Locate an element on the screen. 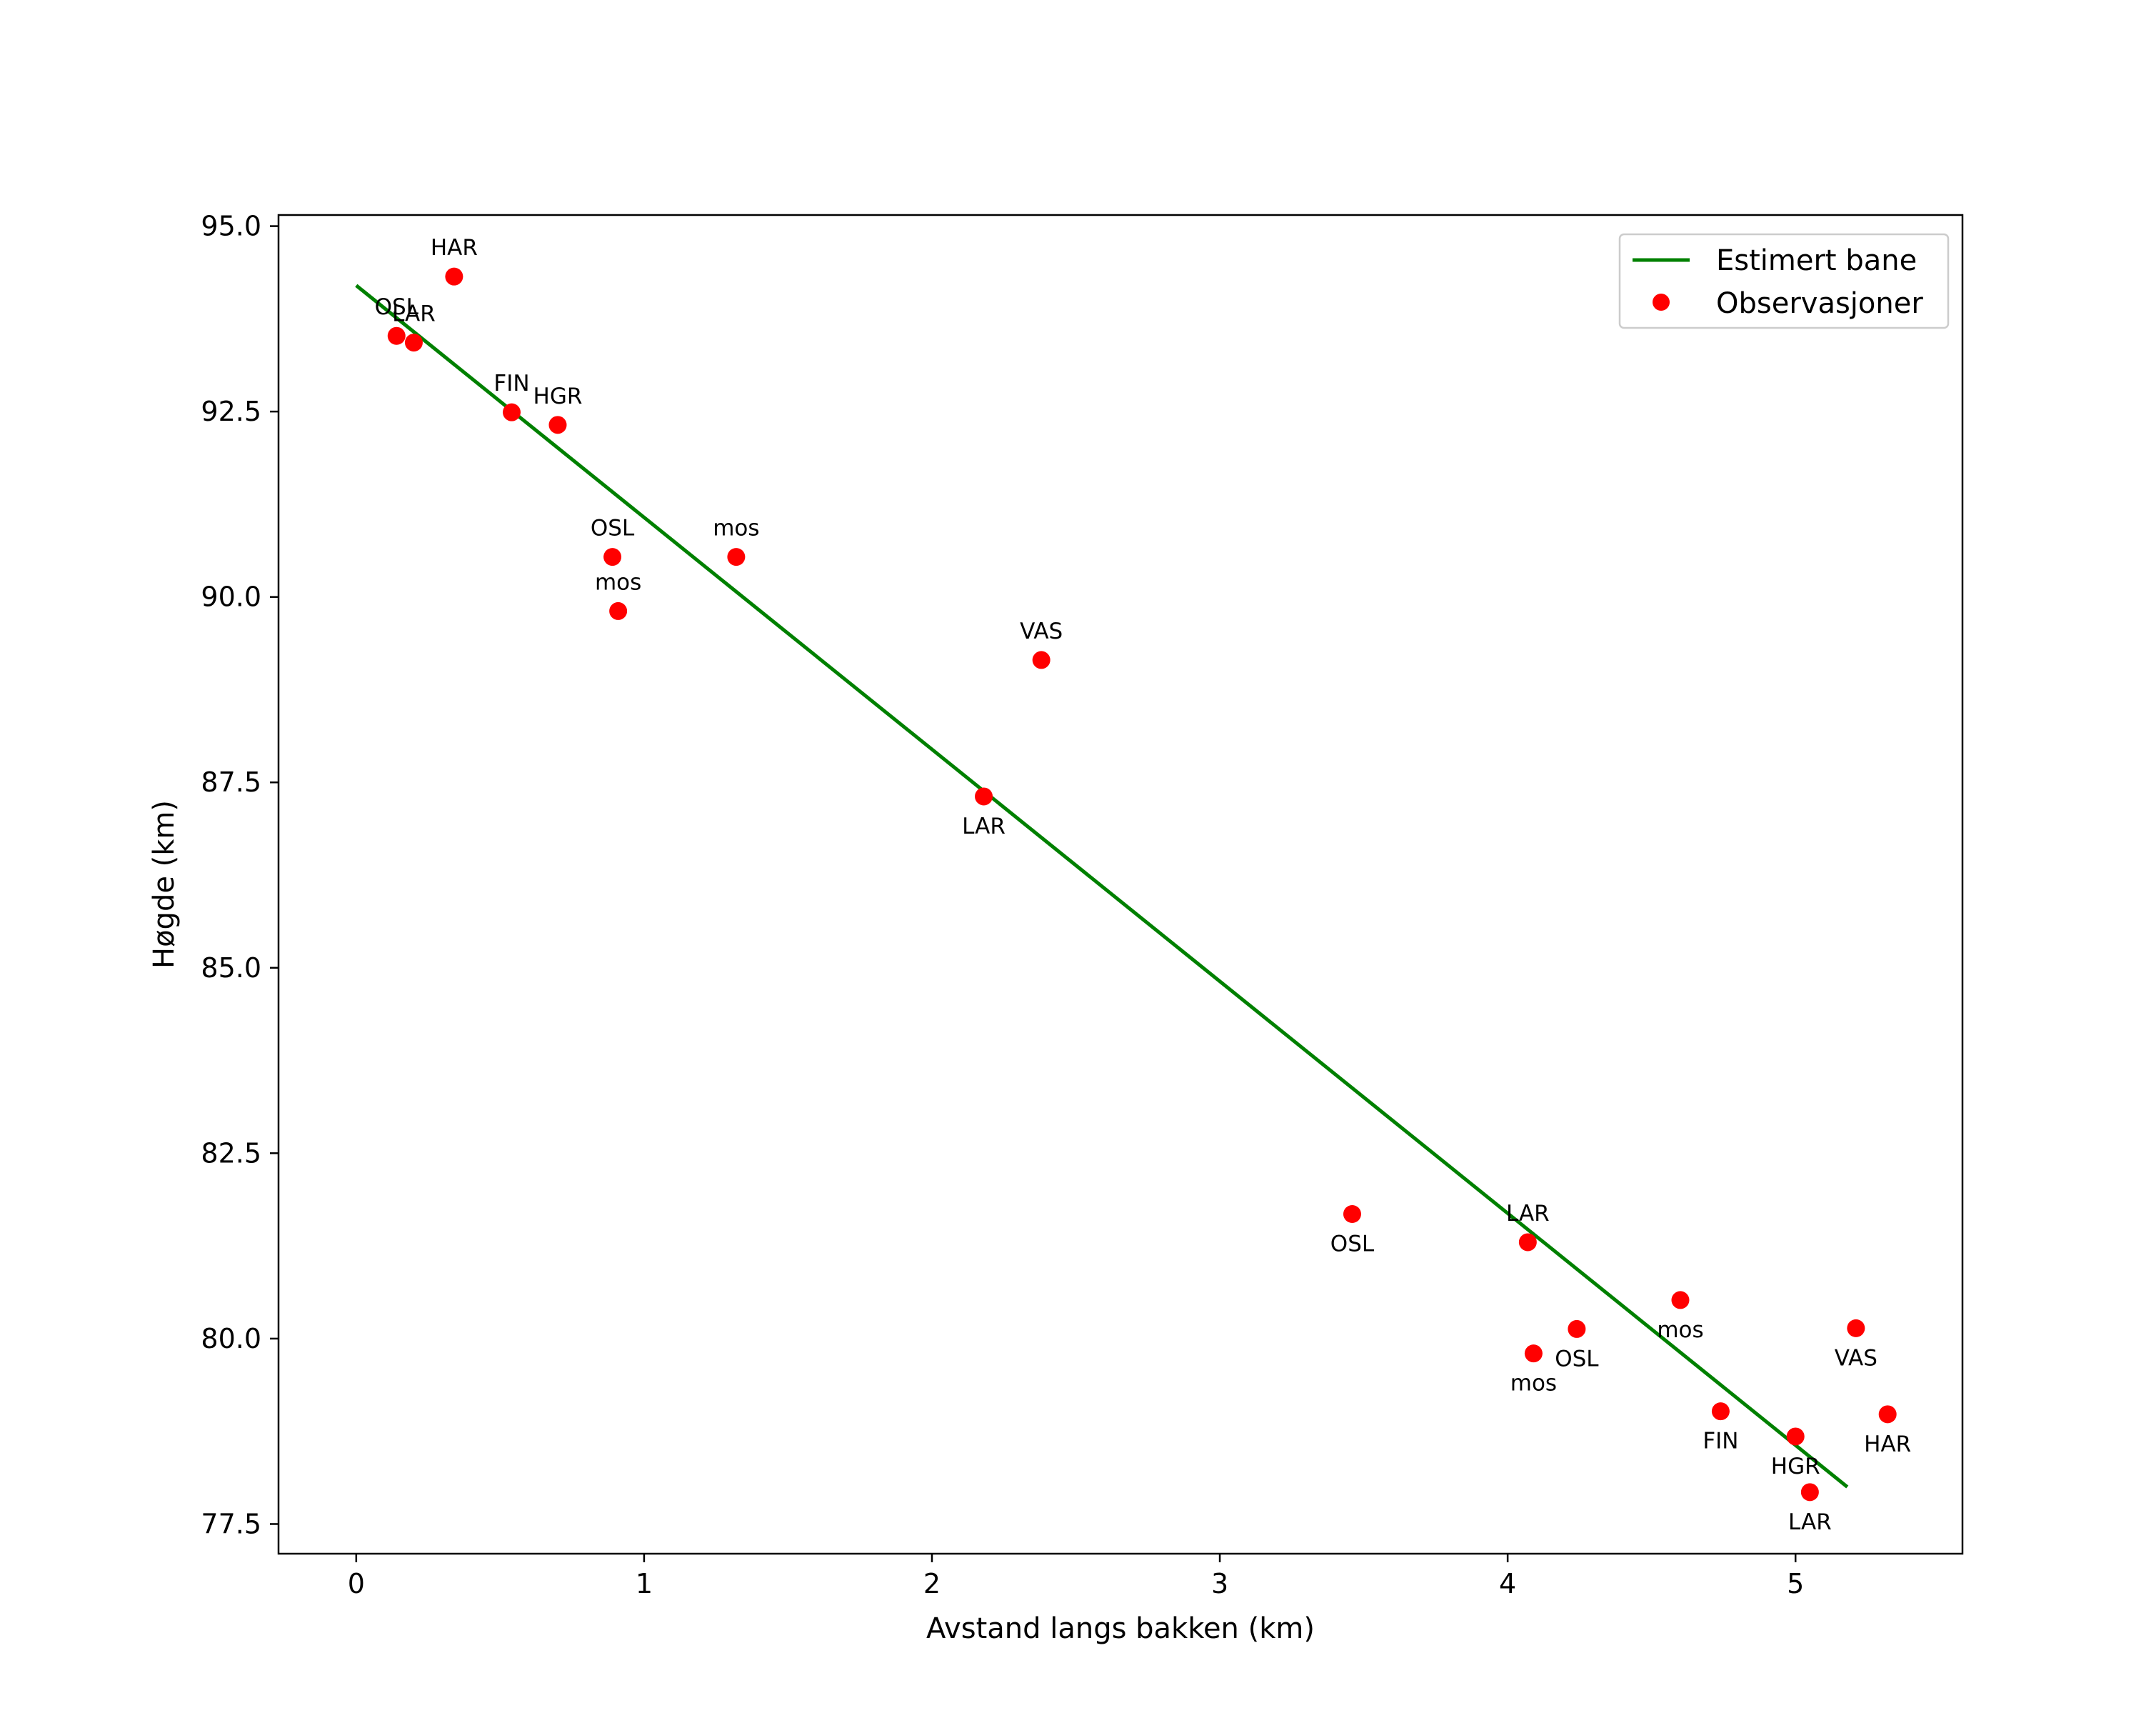  legend-marker-swatch is located at coordinates (1661, 302).